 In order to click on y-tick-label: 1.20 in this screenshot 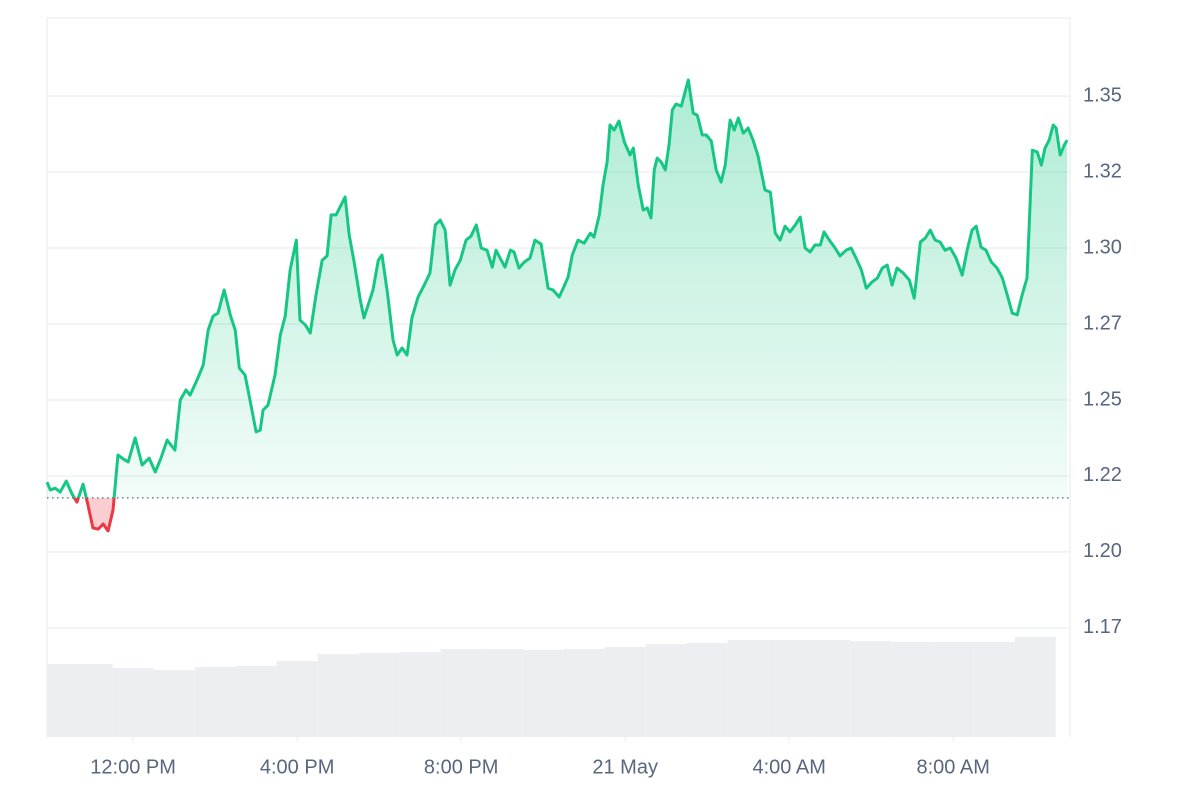, I will do `click(1102, 551)`.